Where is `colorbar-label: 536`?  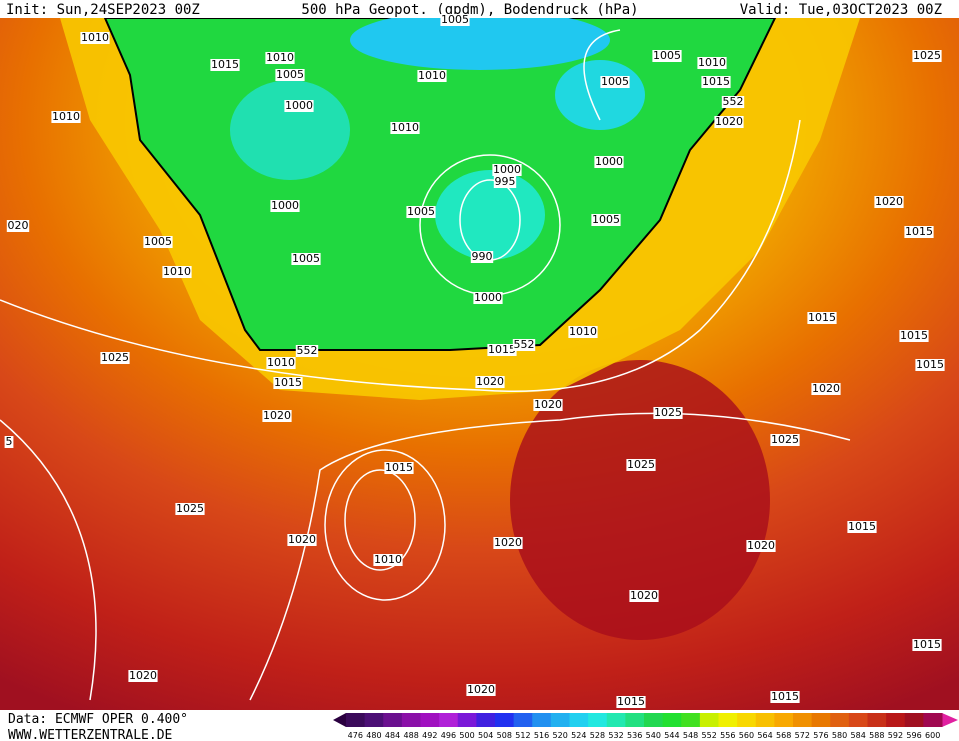 colorbar-label: 536 is located at coordinates (634, 735).